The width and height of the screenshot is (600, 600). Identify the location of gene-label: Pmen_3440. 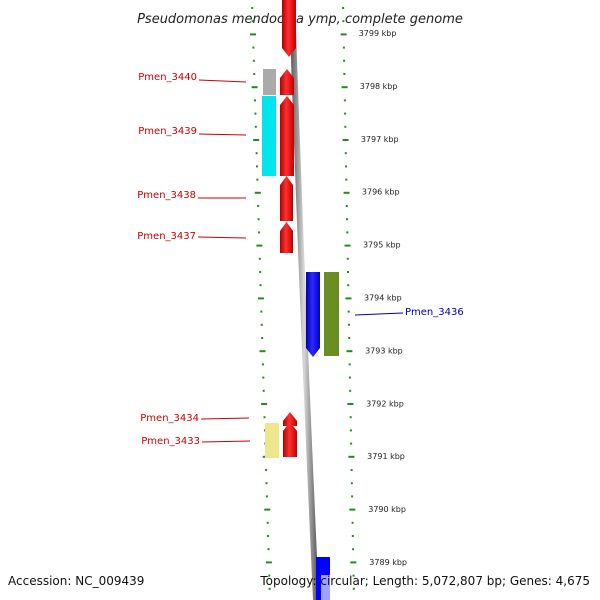
(167, 77).